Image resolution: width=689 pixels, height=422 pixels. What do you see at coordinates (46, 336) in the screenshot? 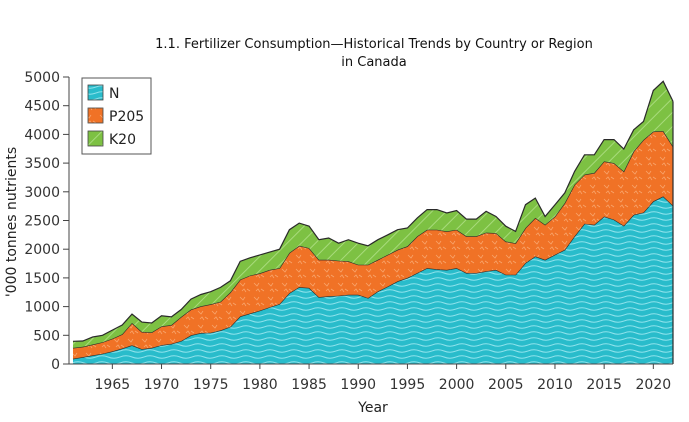
I see `y-tick-label: 500` at bounding box center [46, 336].